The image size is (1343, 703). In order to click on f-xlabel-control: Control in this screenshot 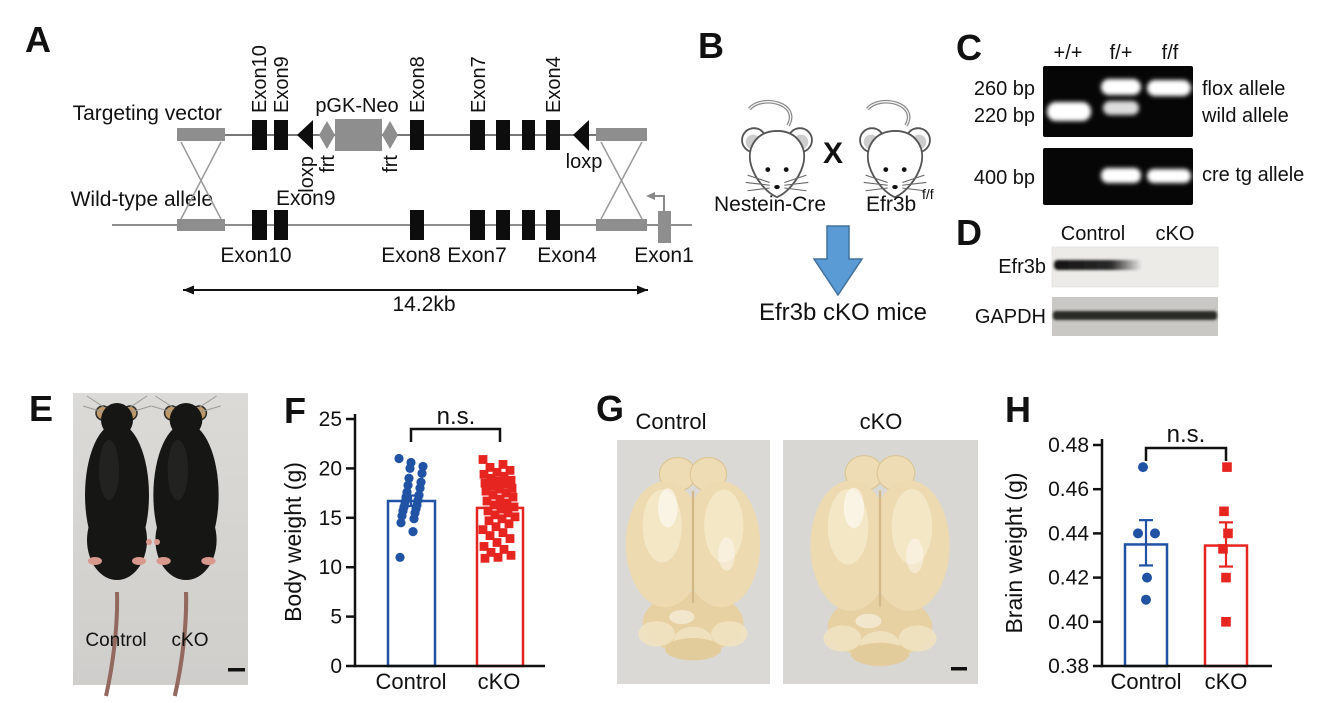, I will do `click(411, 681)`.